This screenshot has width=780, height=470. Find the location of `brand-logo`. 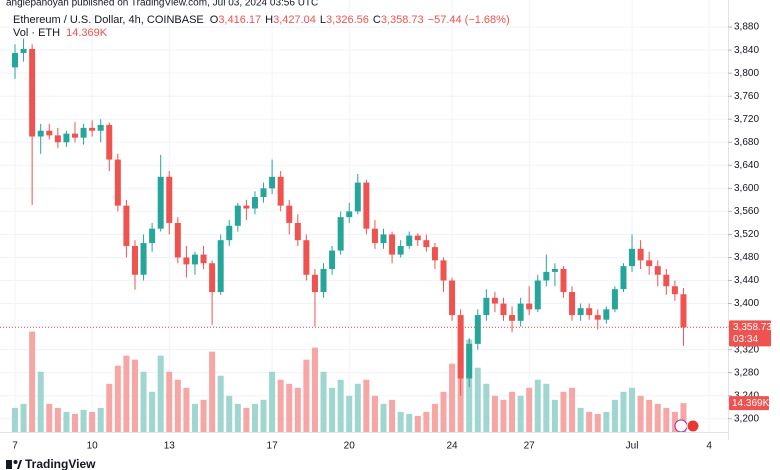

brand-logo is located at coordinates (14, 464).